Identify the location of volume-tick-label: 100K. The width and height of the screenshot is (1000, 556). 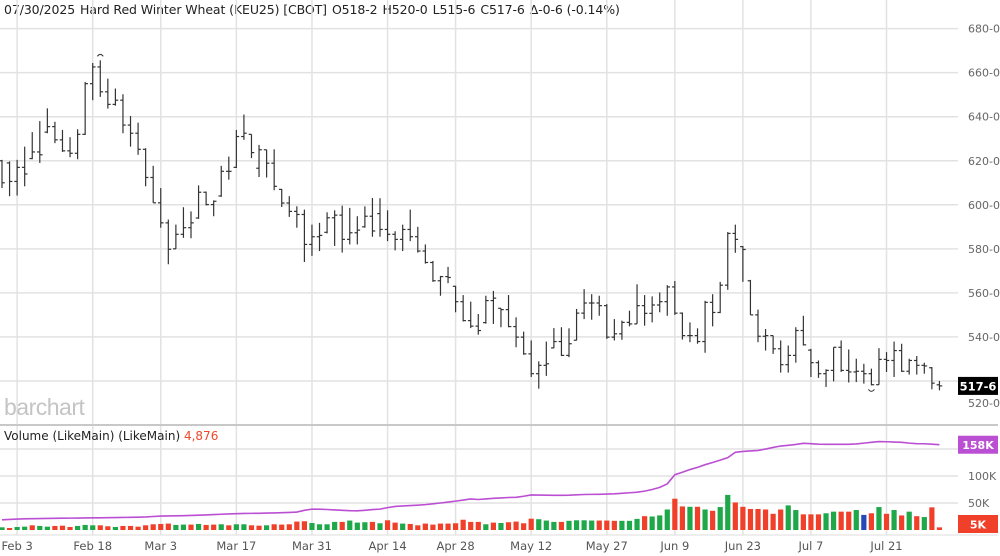
(982, 476).